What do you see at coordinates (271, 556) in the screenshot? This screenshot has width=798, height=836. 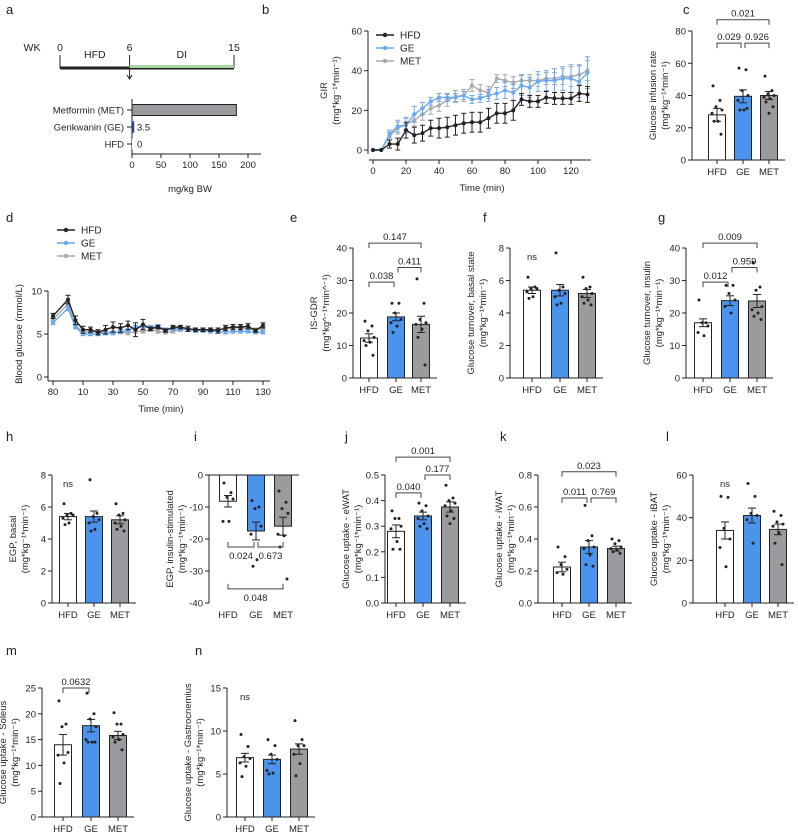 I see `p-value-label: 0.673` at bounding box center [271, 556].